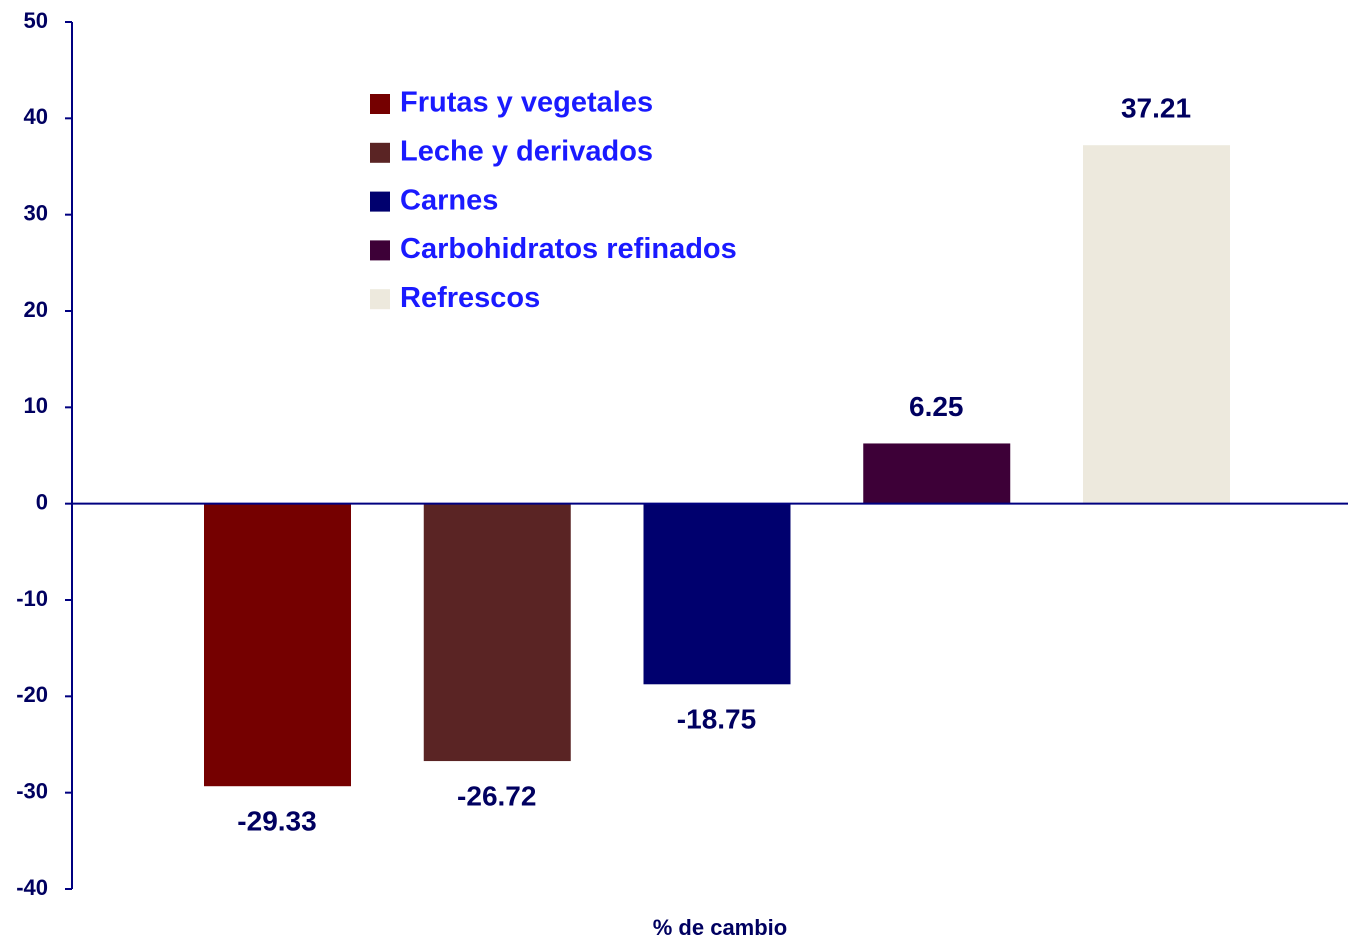  I want to click on y-tick-label: -30, so click(32, 790).